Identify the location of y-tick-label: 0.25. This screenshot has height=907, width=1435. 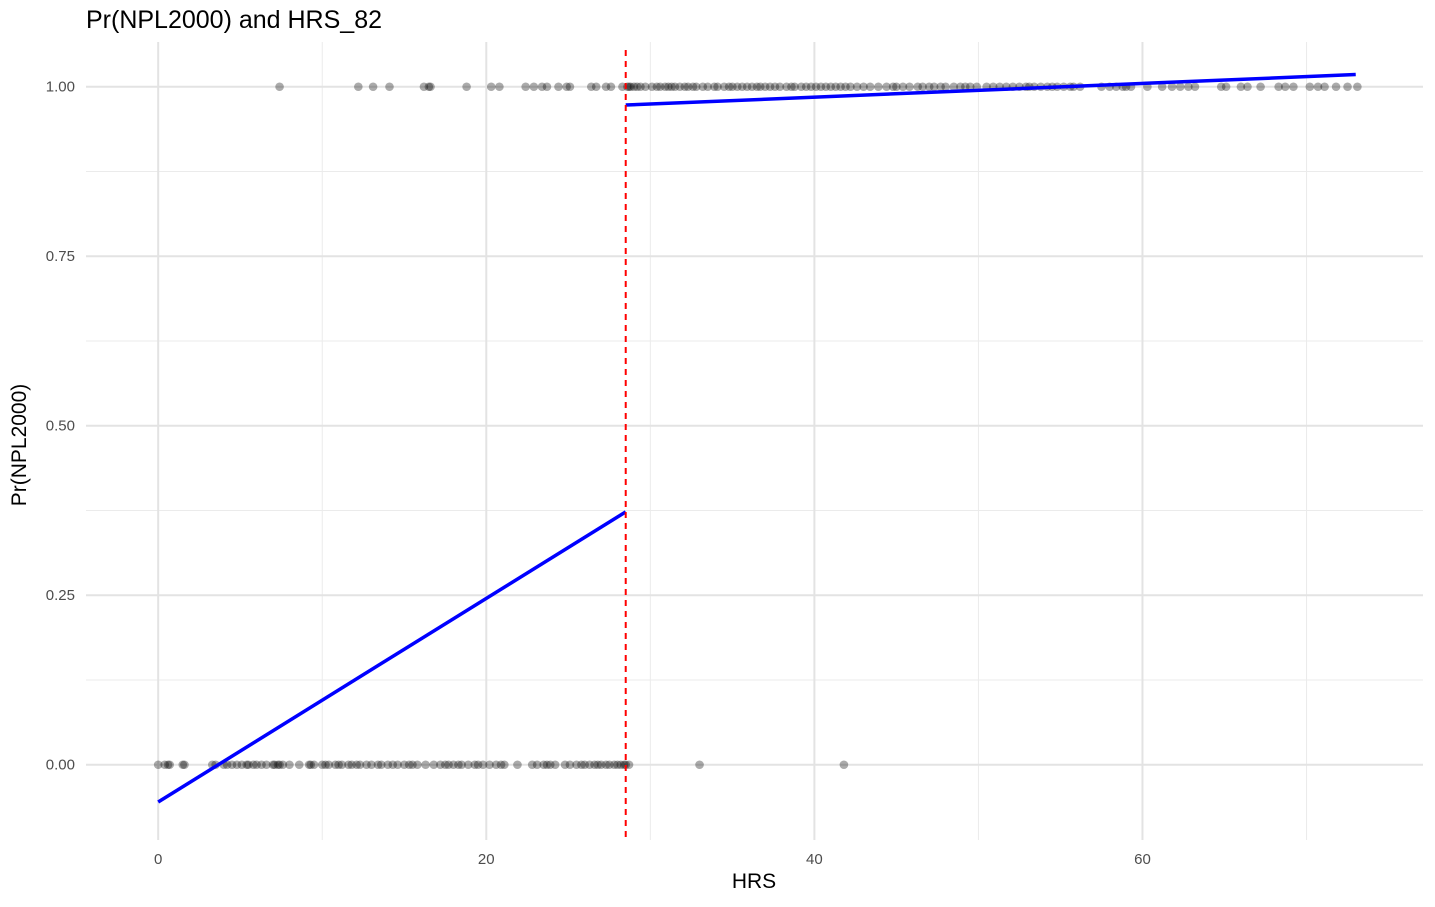
(60, 595).